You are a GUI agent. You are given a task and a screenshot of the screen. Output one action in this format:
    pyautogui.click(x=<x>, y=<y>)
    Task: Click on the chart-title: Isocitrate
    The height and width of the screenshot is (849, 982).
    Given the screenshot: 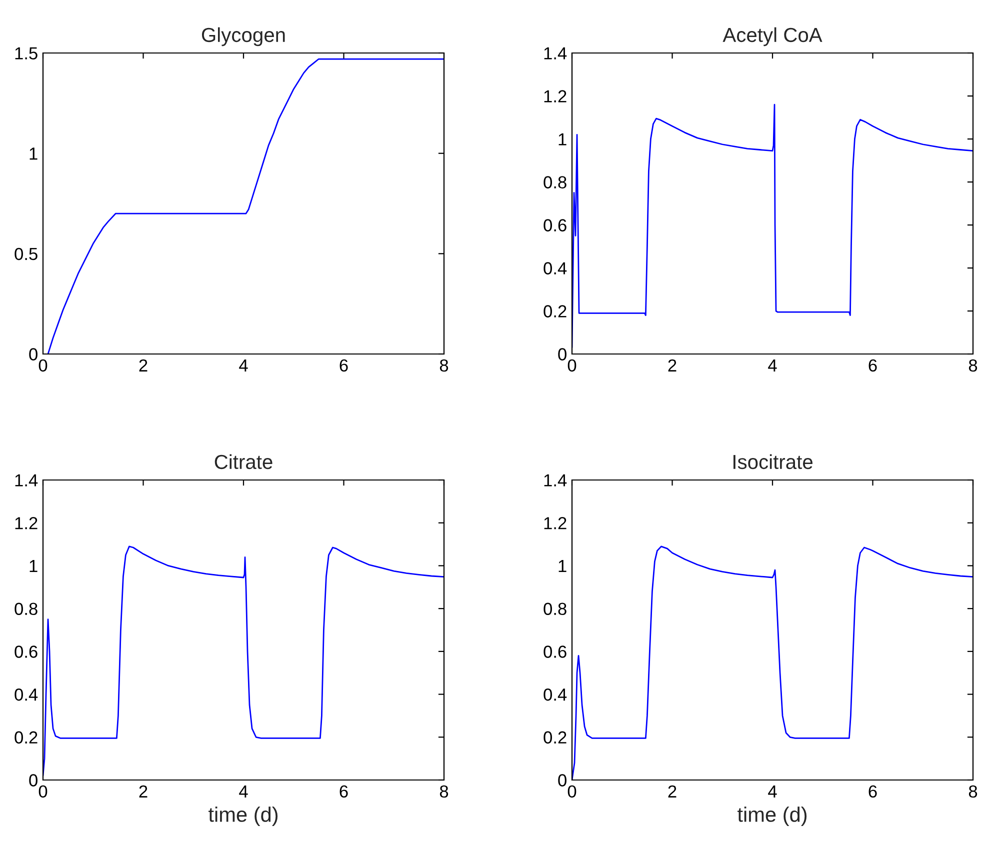 What is the action you would take?
    pyautogui.click(x=773, y=462)
    